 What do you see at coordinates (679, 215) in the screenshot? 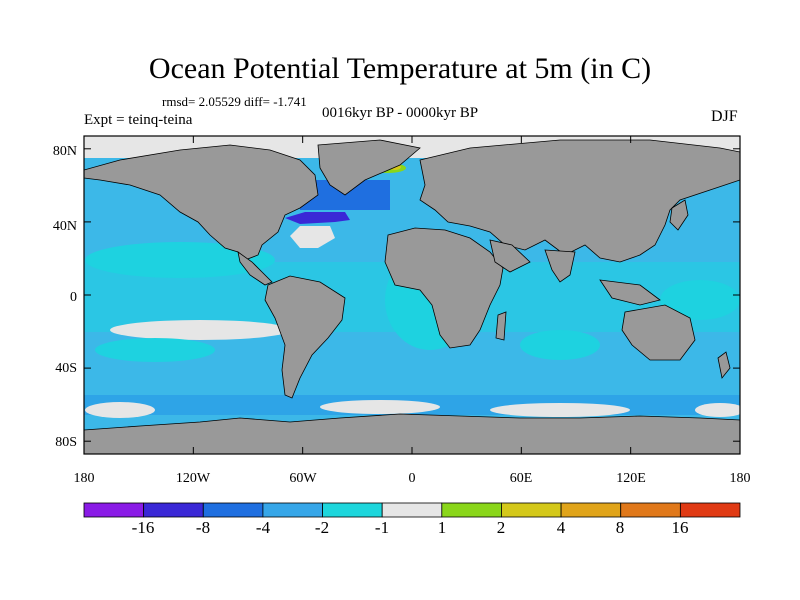
I see `japan-landmass` at bounding box center [679, 215].